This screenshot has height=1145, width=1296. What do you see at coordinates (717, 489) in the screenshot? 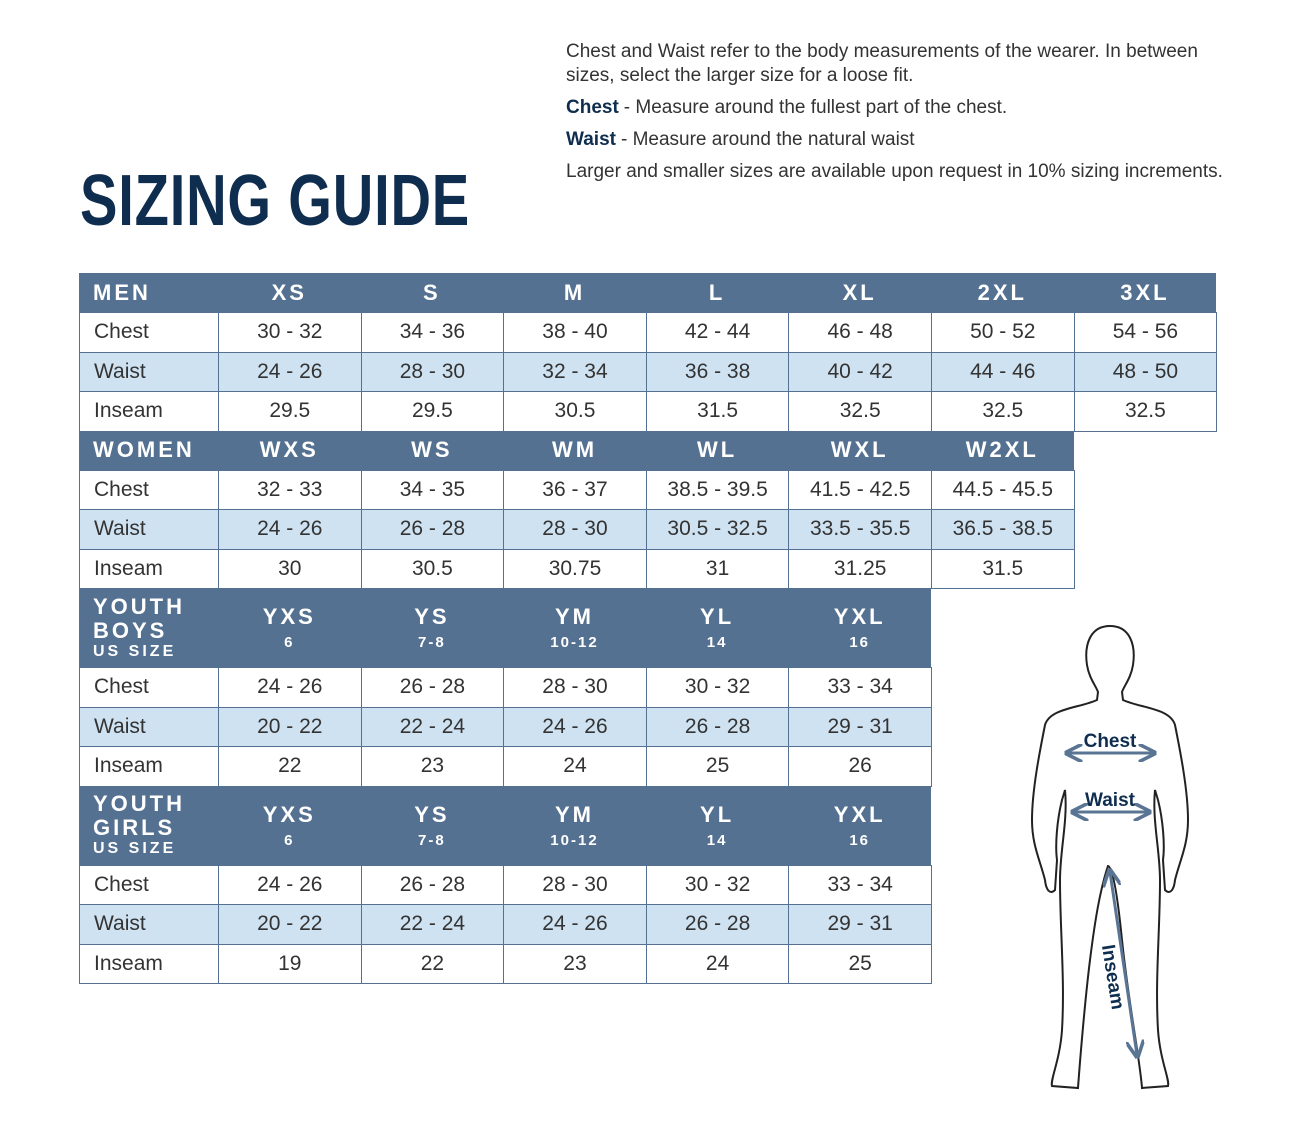
I see `size-value: 38.5 - 39.5` at bounding box center [717, 489].